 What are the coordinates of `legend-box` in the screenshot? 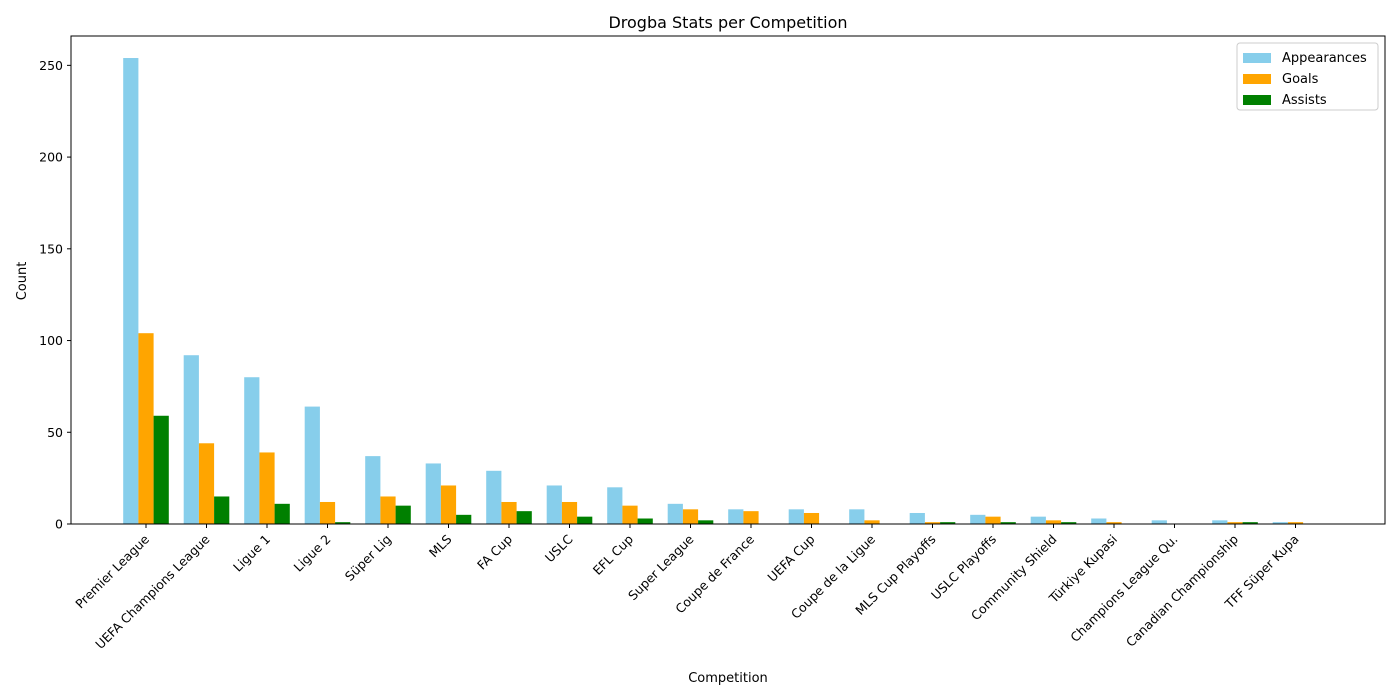 It's located at (1307, 76).